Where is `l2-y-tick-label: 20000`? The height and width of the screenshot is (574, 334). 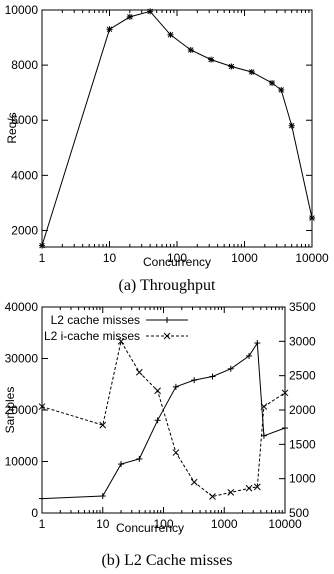
l2-y-tick-label: 20000 is located at coordinates (22, 410).